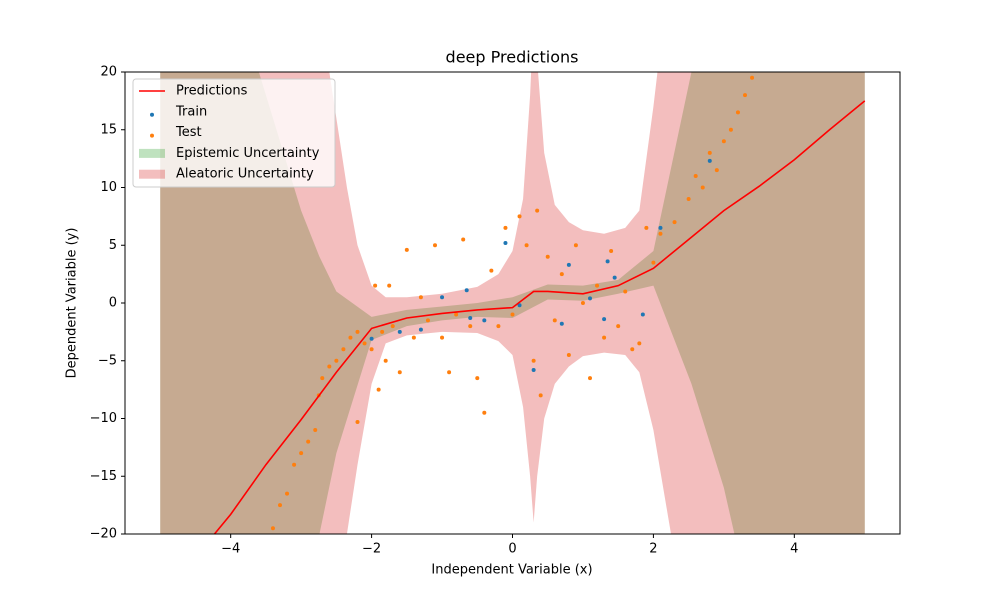 This screenshot has width=1000, height=600. Describe the element at coordinates (103, 476) in the screenshot. I see `y-tick-label: −15` at that location.